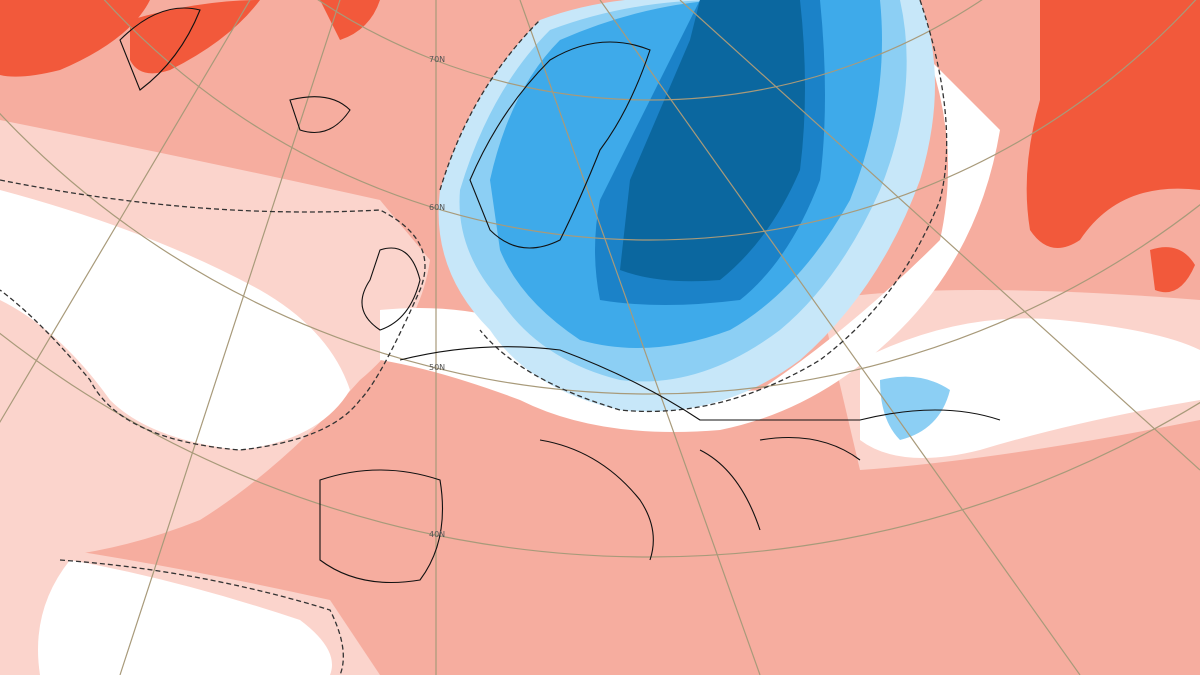  I want to click on cold-anomaly-extreme, so click(712, 141).